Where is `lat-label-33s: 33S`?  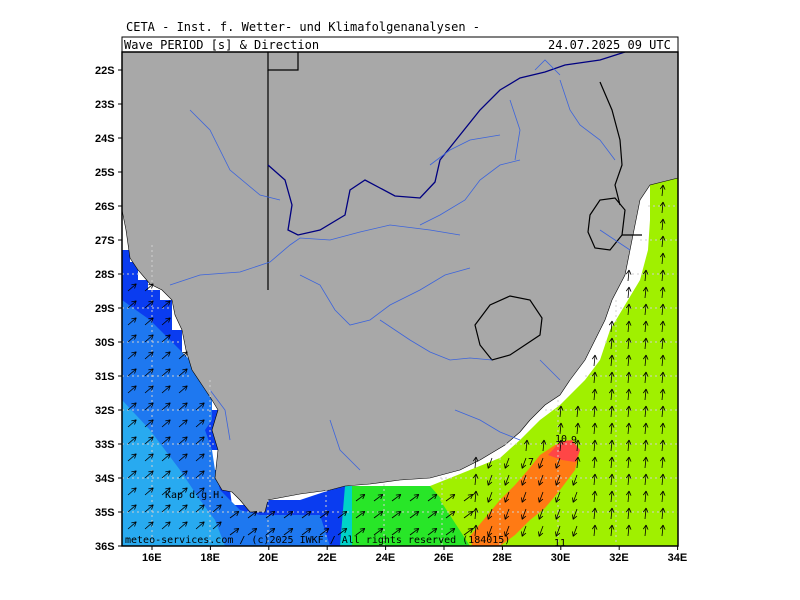 lat-label-33s: 33S is located at coordinates (105, 445).